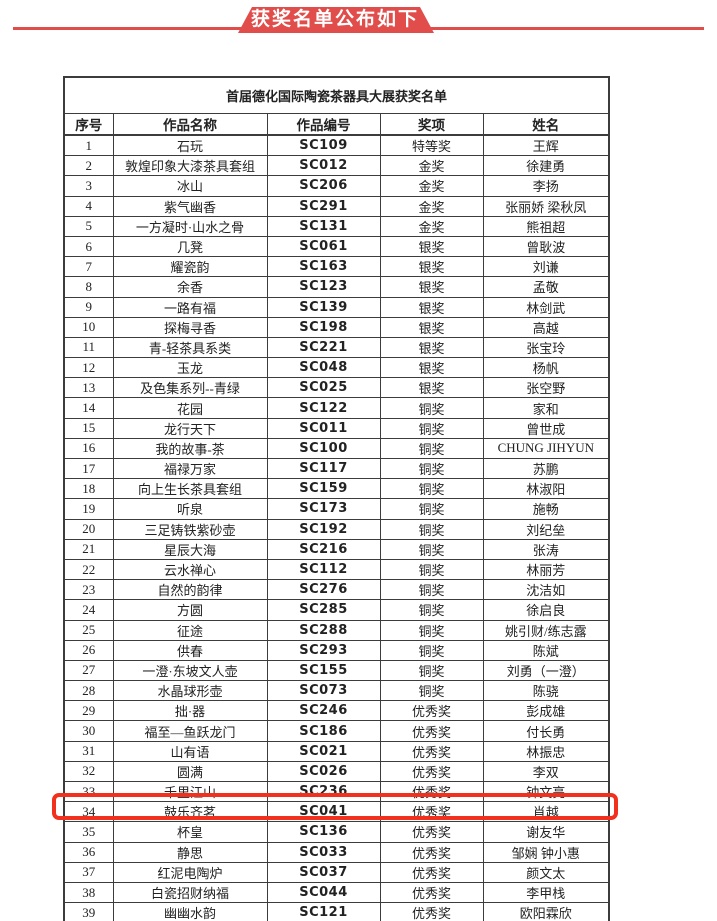  I want to click on table-cell: 杯皇, so click(190, 832).